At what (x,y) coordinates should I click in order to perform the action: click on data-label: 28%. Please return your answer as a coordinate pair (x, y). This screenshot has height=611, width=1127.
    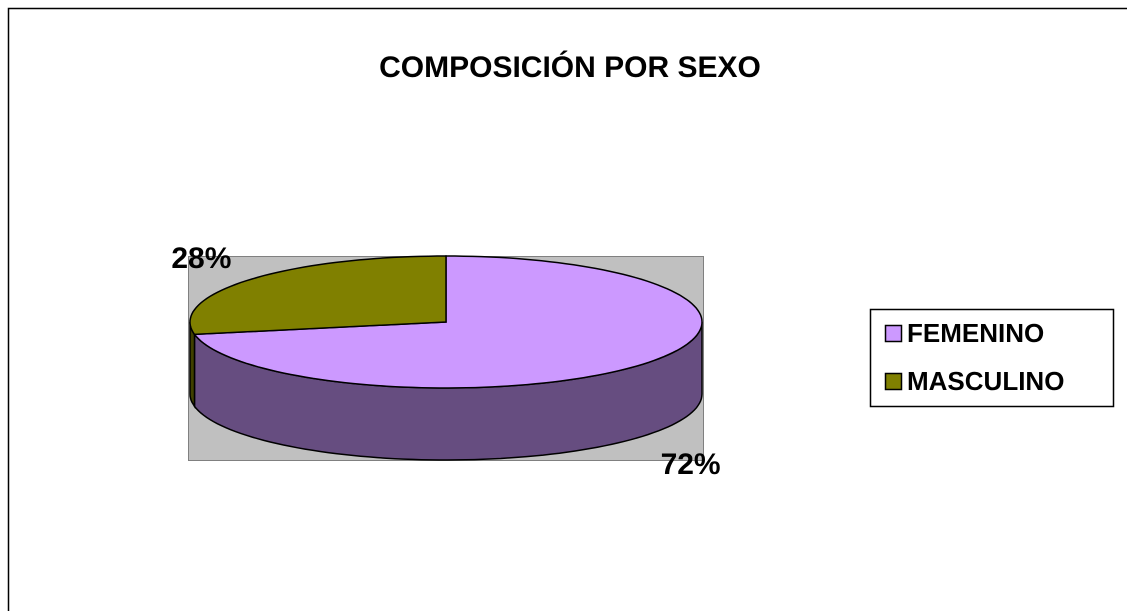
    Looking at the image, I should click on (201, 258).